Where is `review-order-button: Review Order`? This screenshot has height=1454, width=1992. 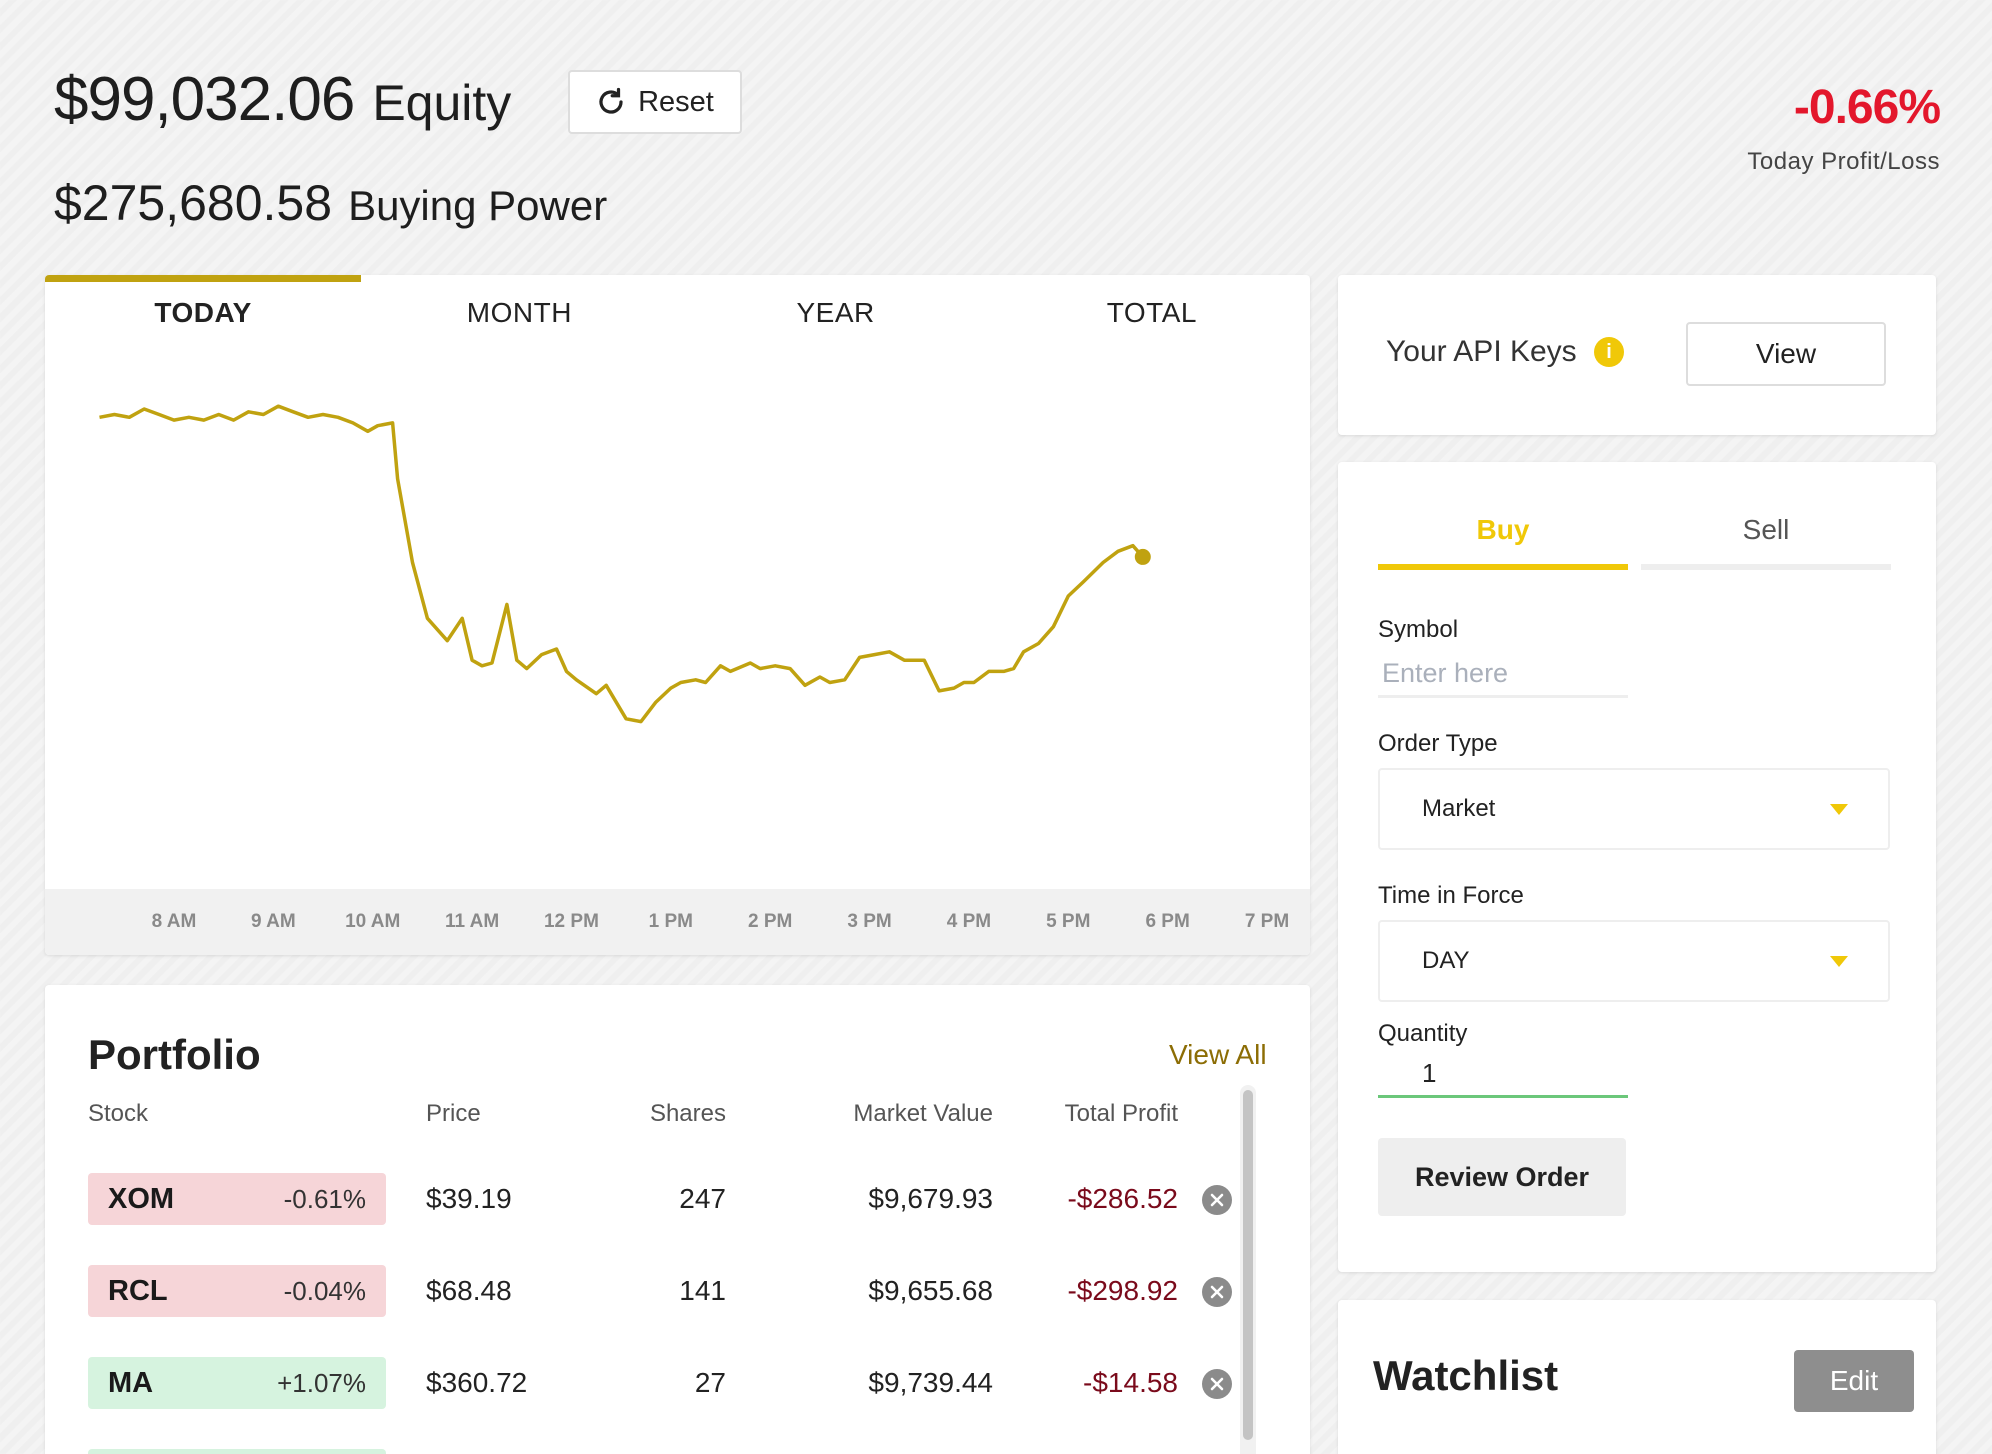 review-order-button: Review Order is located at coordinates (1502, 1177).